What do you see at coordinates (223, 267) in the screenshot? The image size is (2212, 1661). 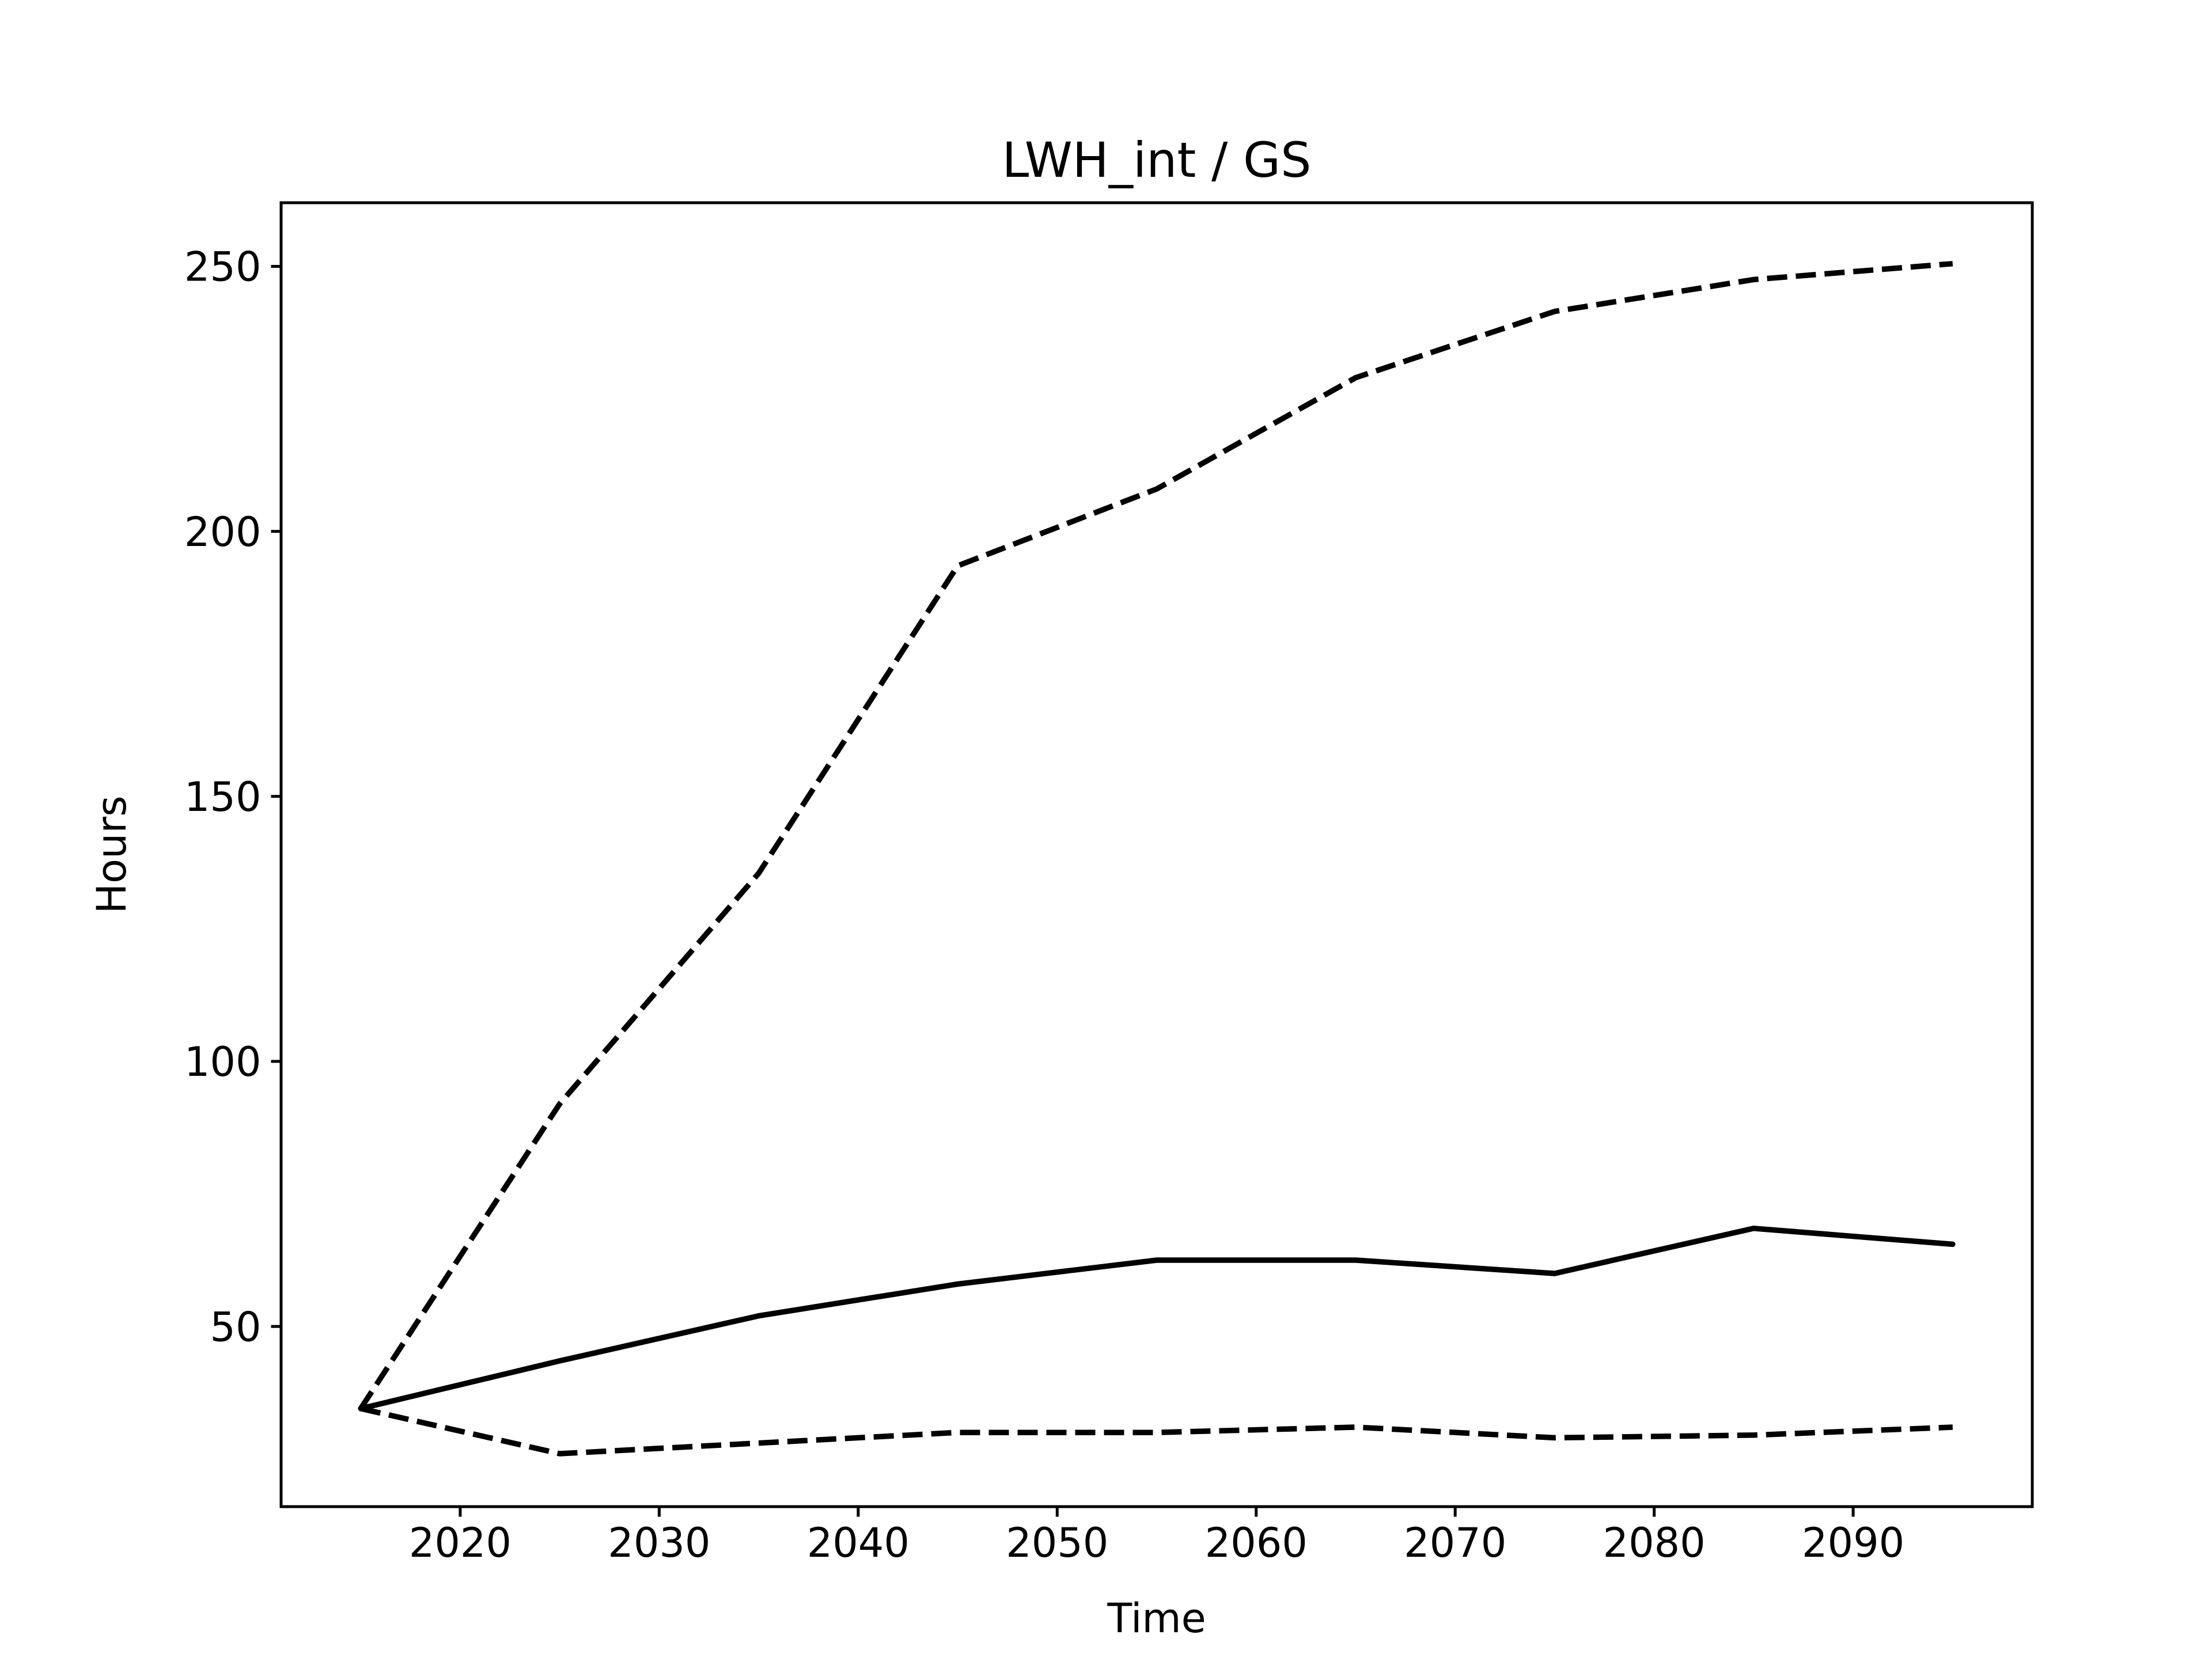 I see `y-tick-label: 250` at bounding box center [223, 267].